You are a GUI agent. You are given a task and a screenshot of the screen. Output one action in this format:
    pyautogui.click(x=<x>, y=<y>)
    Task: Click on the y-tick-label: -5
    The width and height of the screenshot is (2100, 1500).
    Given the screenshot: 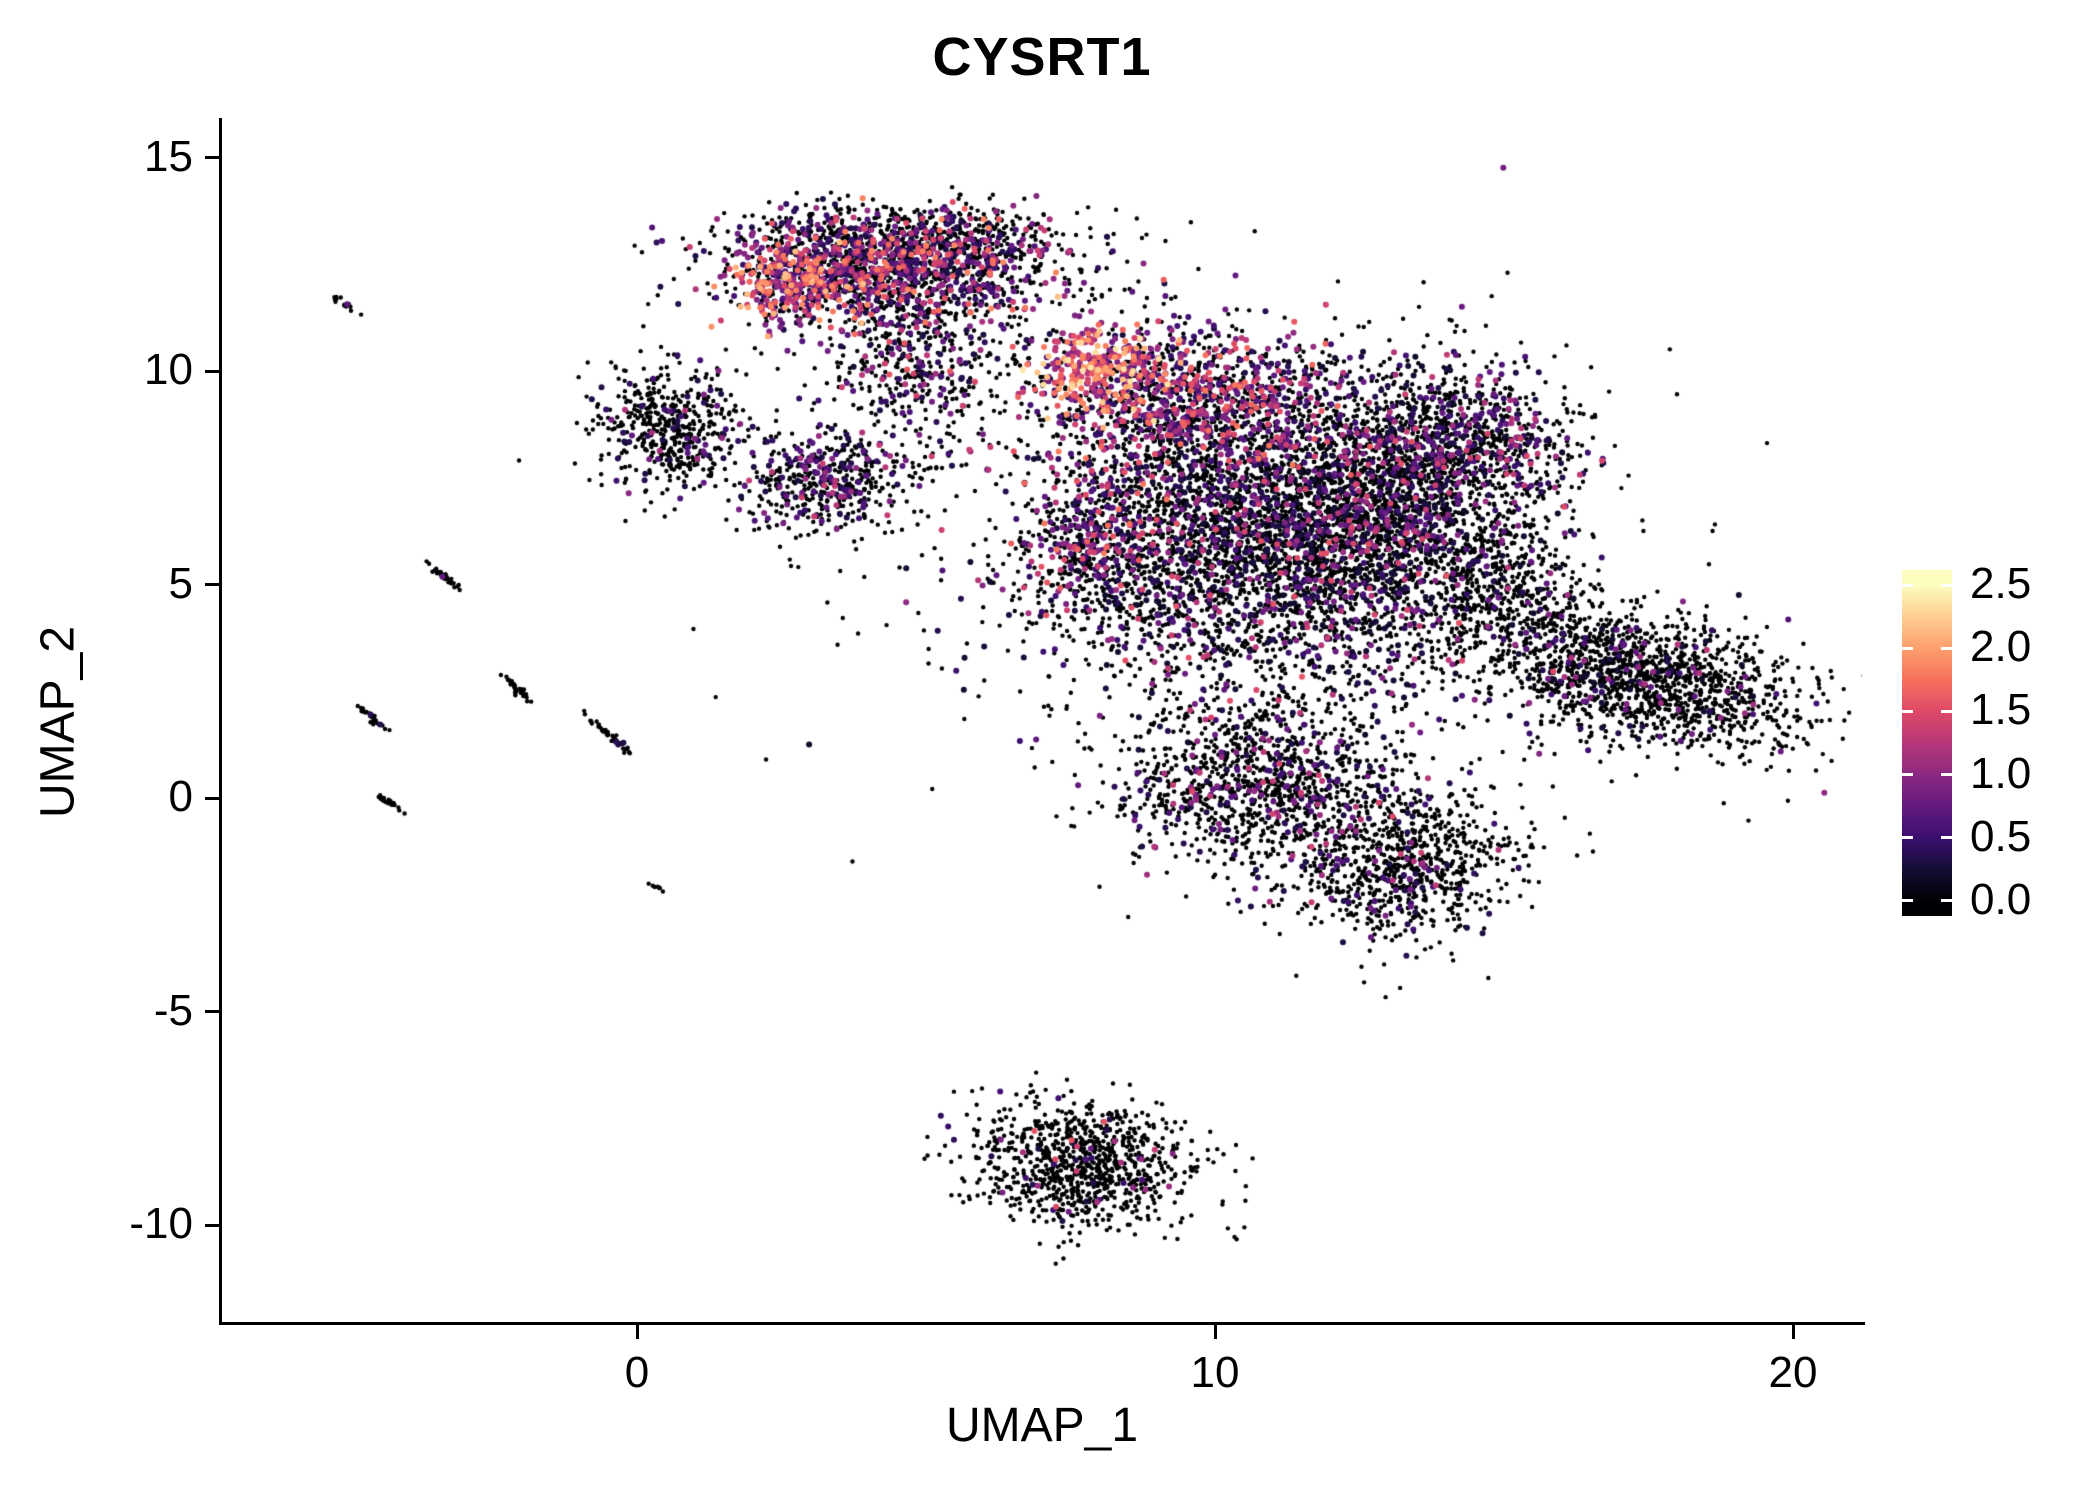 What is the action you would take?
    pyautogui.click(x=173, y=1010)
    